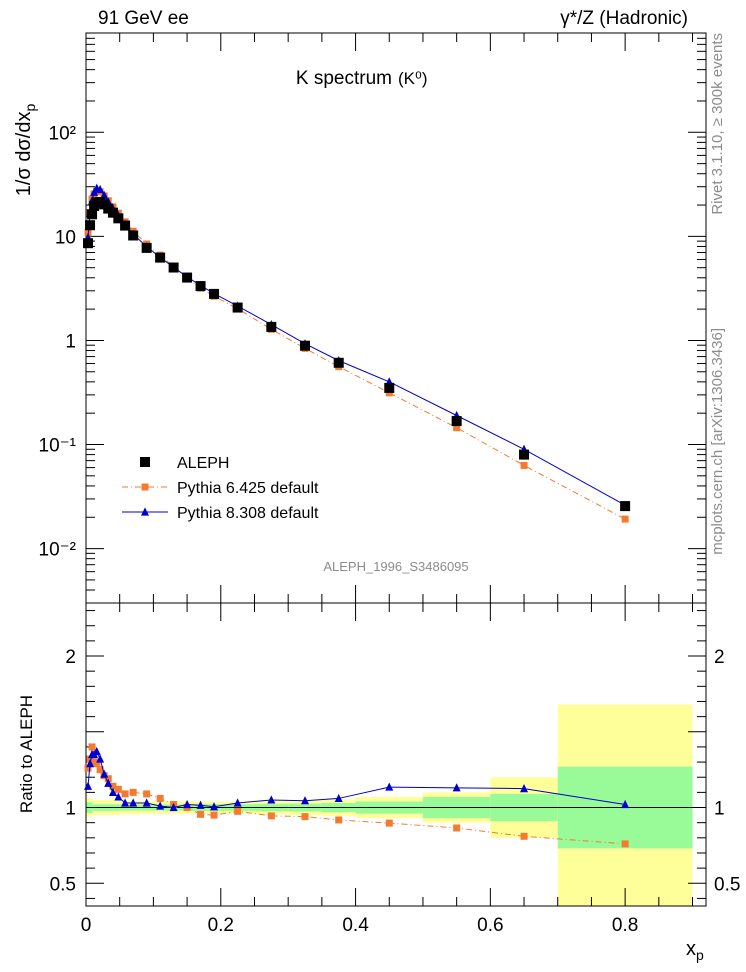  Describe the element at coordinates (62, 133) in the screenshot. I see `y-tick-label: 10²` at that location.